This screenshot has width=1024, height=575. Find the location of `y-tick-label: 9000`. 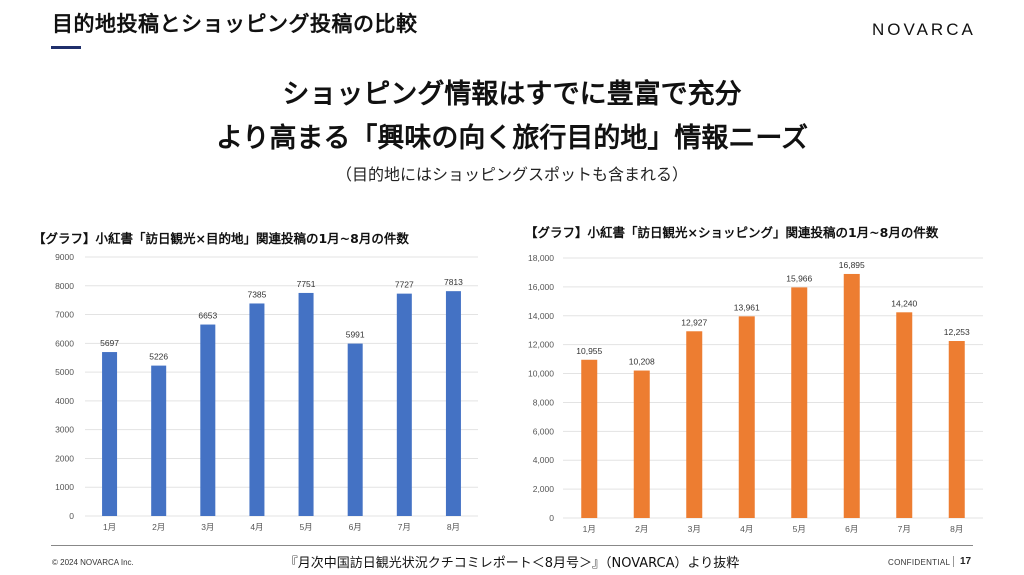

y-tick-label: 9000 is located at coordinates (64, 257).